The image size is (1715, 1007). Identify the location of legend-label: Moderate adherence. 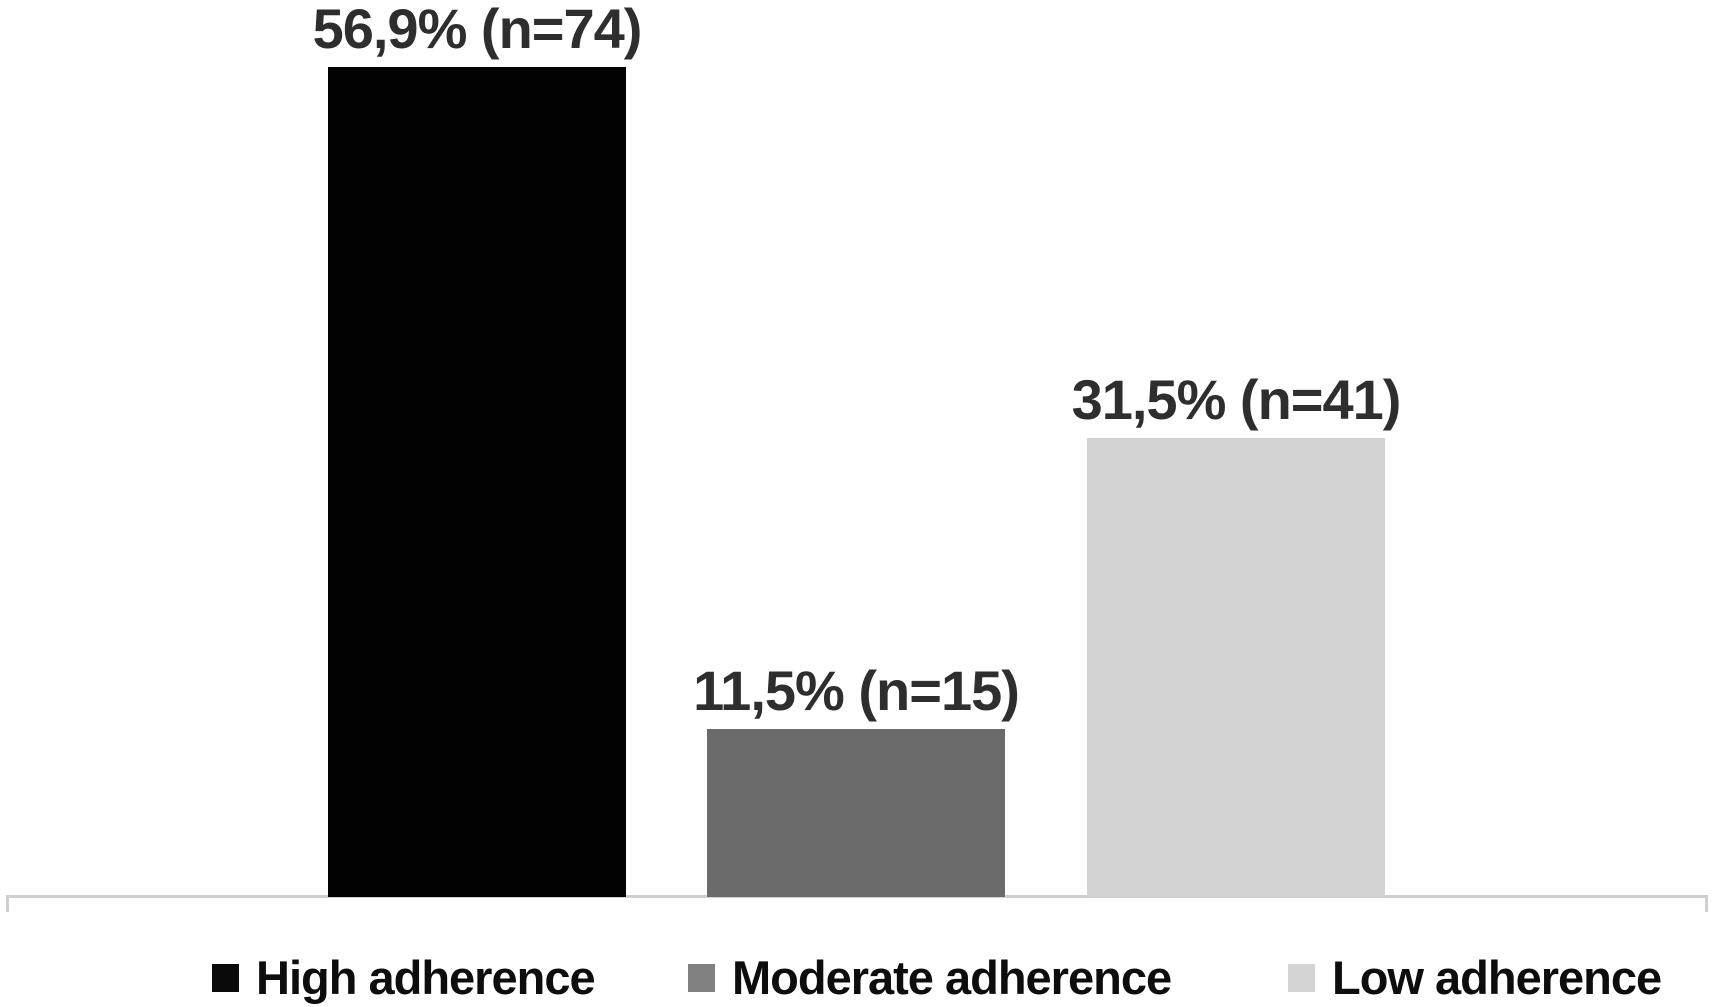
(952, 977).